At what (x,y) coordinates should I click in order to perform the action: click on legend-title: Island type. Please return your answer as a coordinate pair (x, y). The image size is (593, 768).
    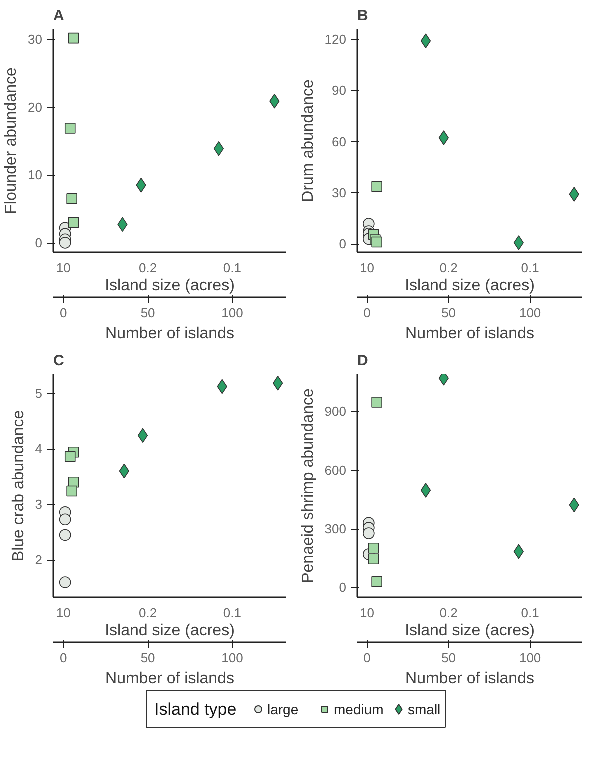
    Looking at the image, I should click on (195, 709).